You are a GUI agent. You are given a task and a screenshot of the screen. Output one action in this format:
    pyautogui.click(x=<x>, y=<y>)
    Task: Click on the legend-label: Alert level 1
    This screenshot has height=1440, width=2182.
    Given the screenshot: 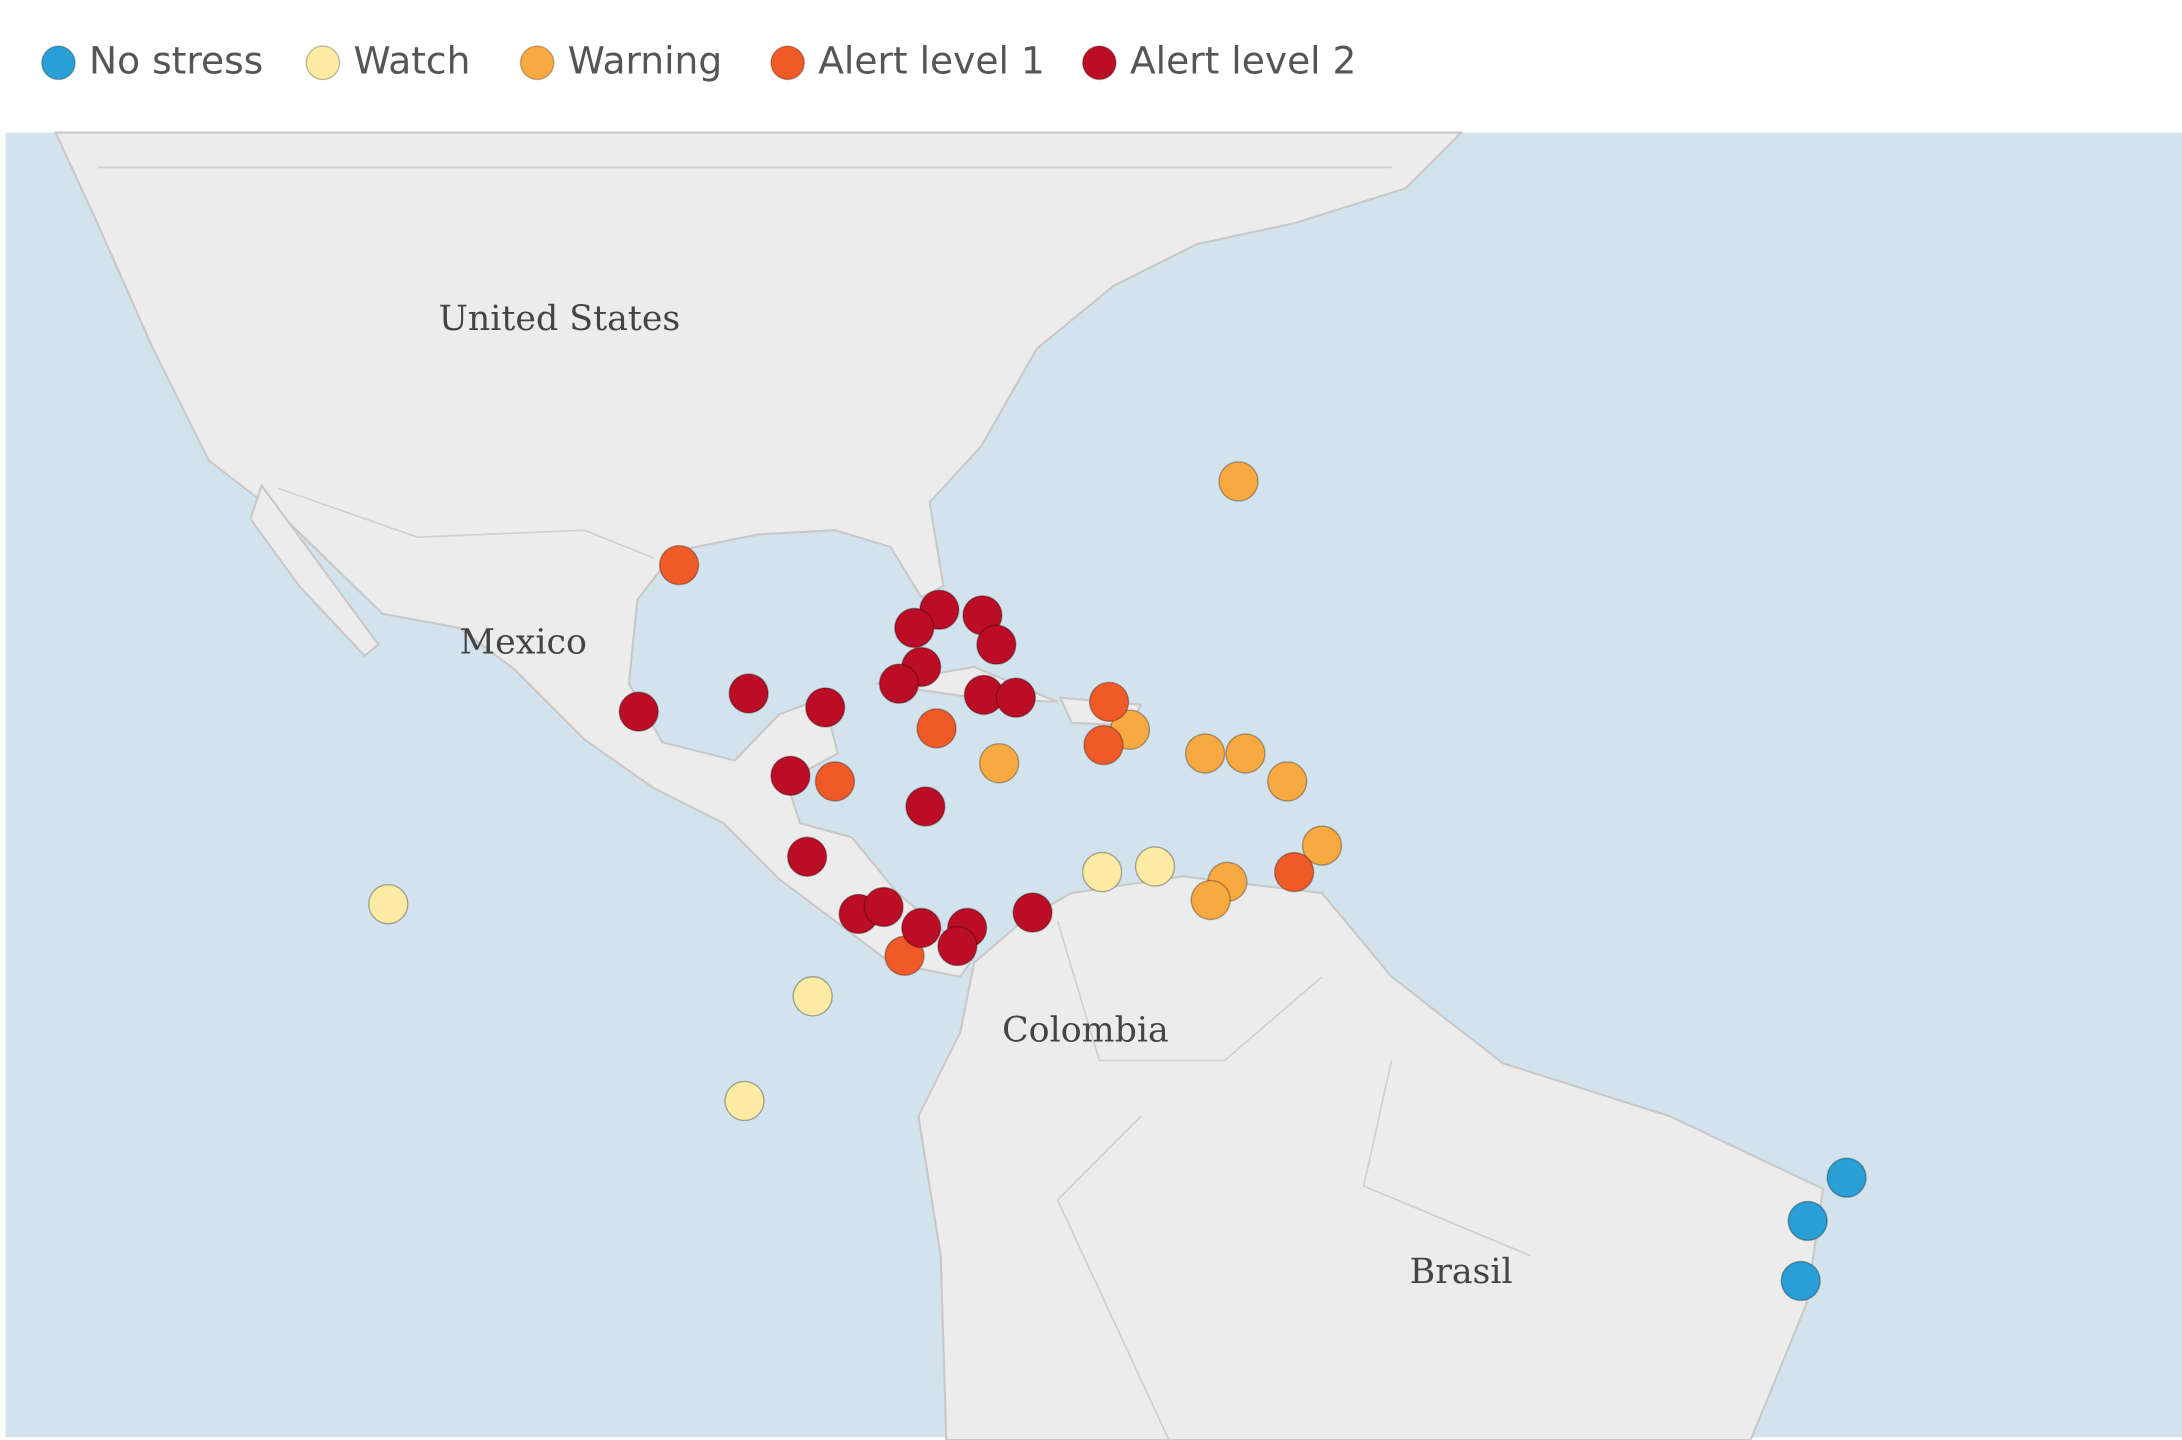 What is the action you would take?
    pyautogui.click(x=931, y=60)
    